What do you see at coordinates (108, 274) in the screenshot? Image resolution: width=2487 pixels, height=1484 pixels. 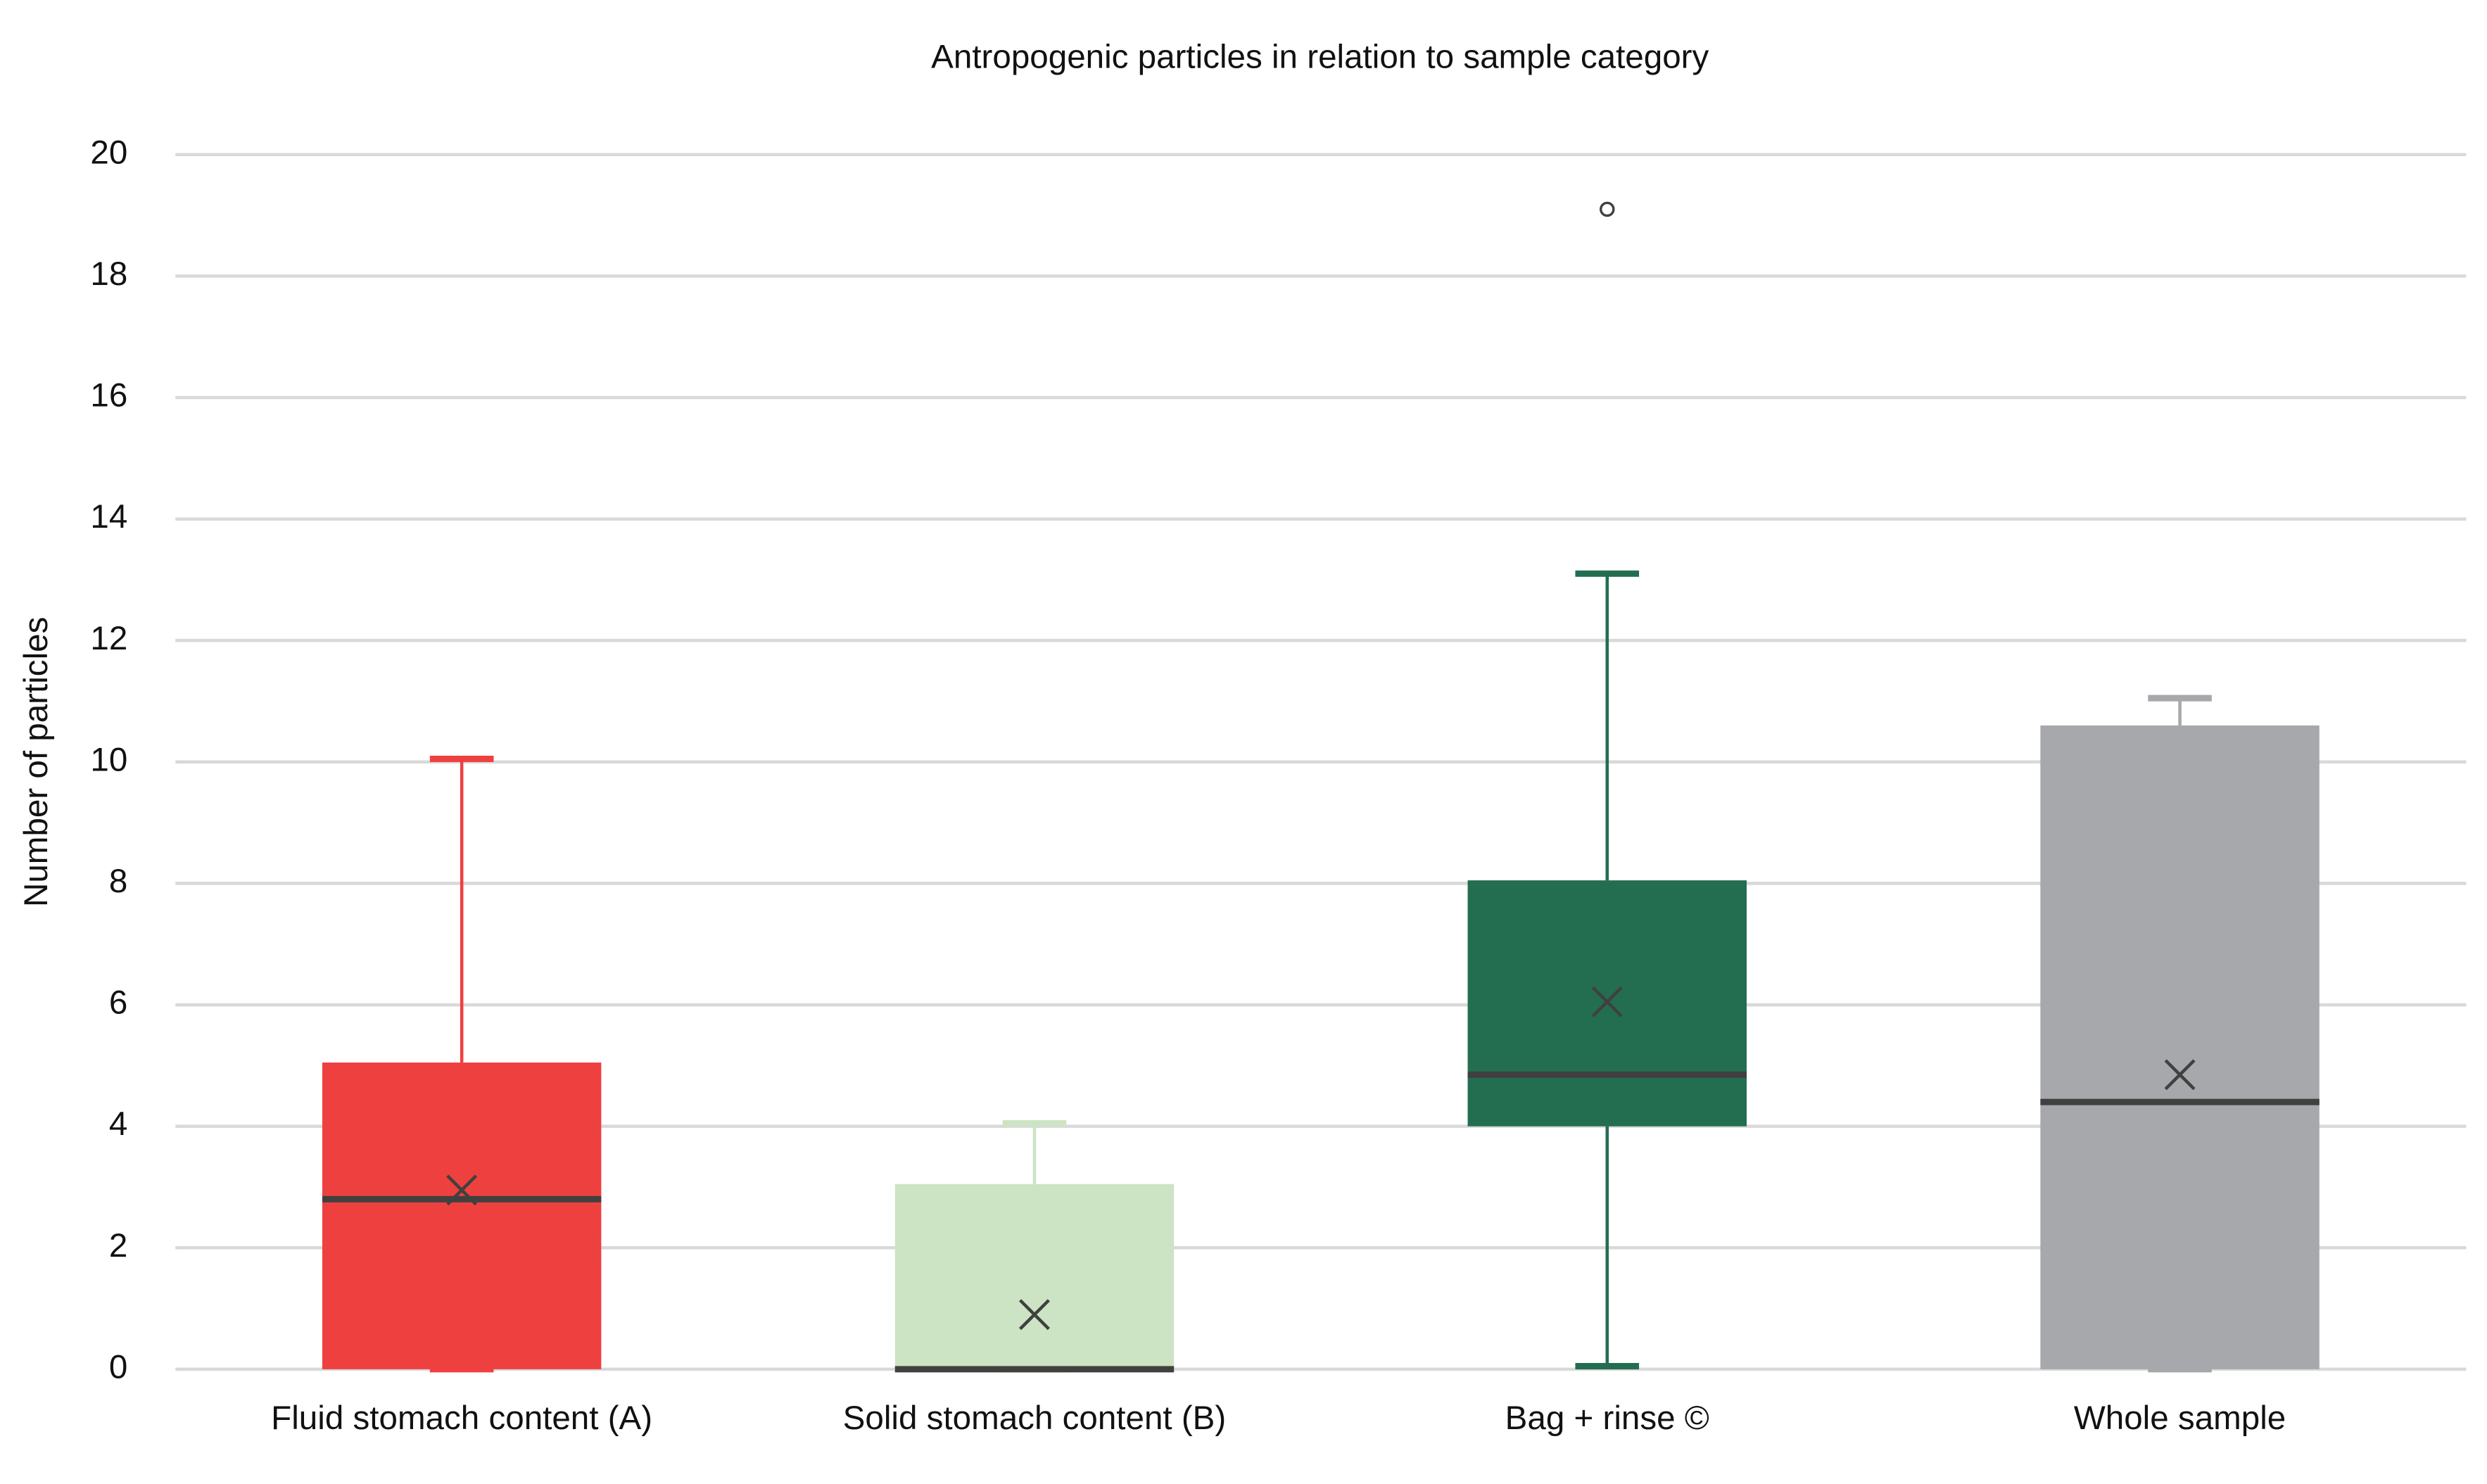 I see `y-tick-label: 18` at bounding box center [108, 274].